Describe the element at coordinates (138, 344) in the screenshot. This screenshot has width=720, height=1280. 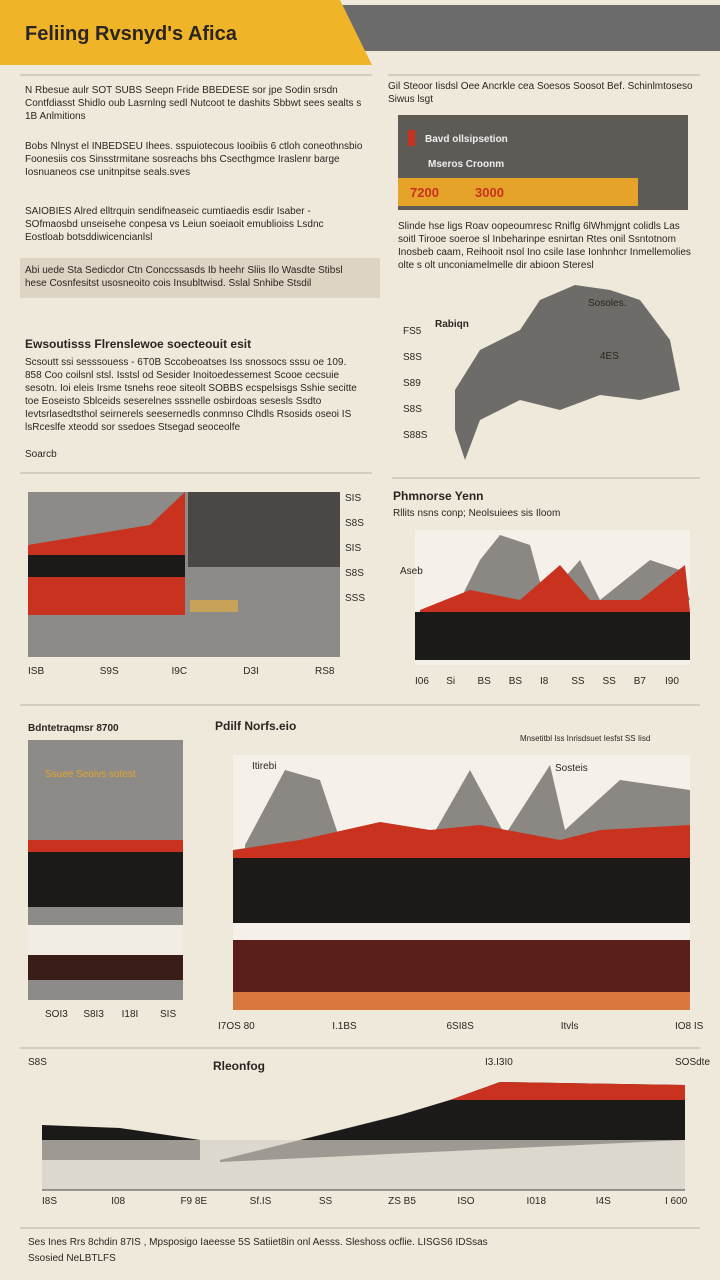
I see `heading: Ewsoutisss Flrenslewoe soecteouit esit` at that location.